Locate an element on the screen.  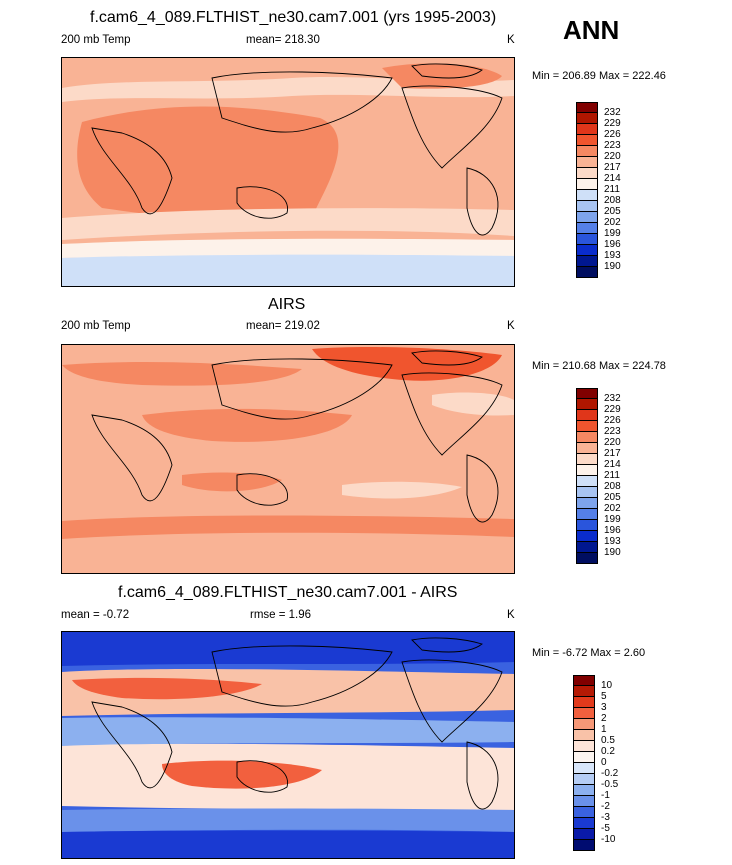
diff-mean-label: mean = -0.72 is located at coordinates (95, 615).